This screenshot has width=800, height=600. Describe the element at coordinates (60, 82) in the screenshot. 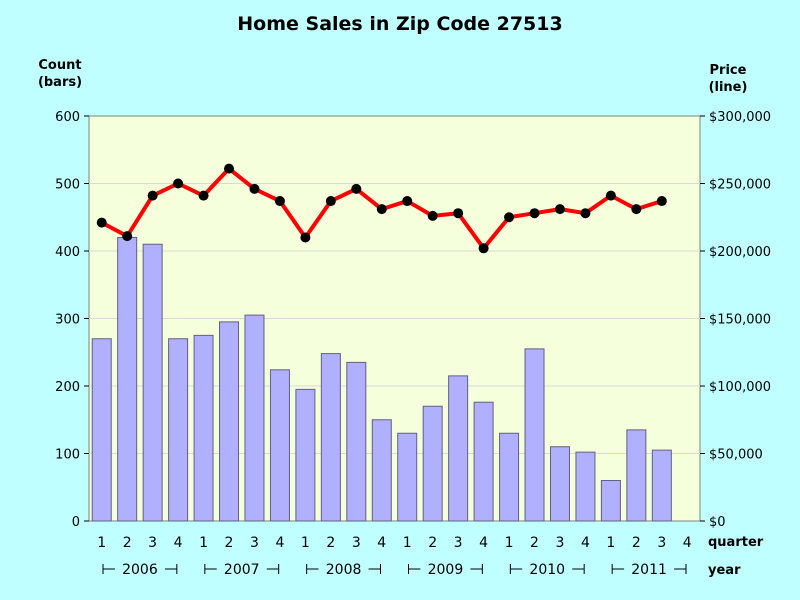

I see `left-axis-label-line2: (bars)` at that location.